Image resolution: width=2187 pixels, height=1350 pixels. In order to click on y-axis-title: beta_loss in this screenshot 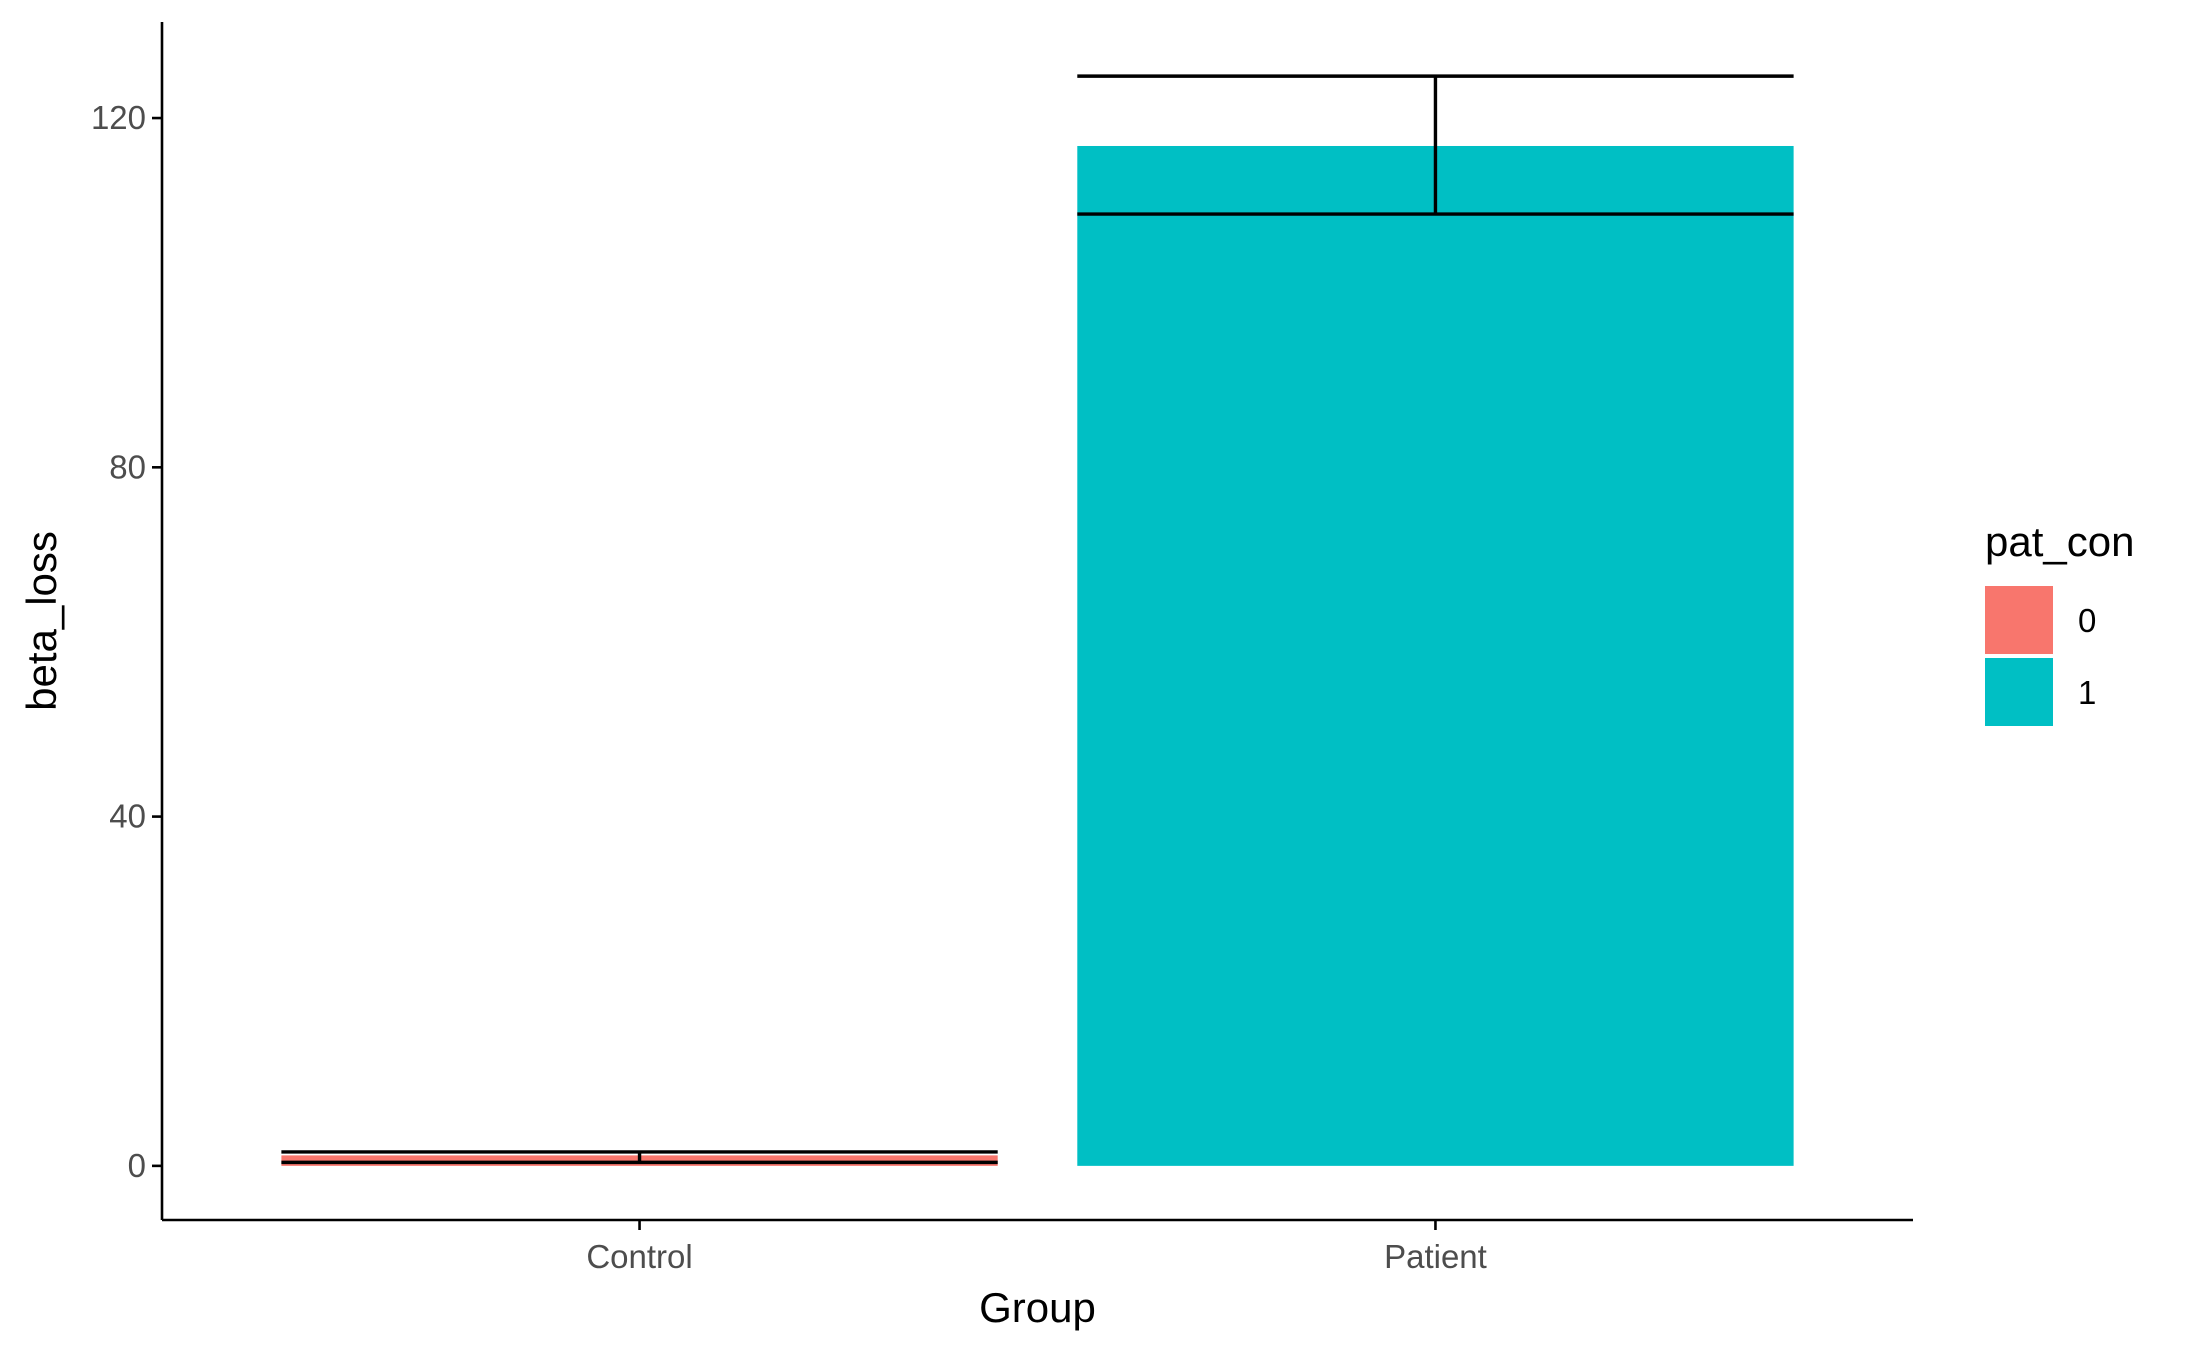, I will do `click(41, 621)`.